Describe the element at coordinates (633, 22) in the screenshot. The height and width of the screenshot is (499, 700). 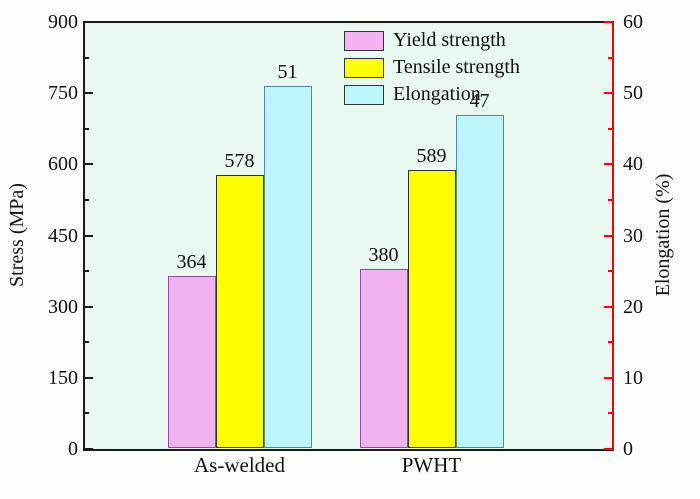
I see `right-axis-tick-label: 60` at that location.